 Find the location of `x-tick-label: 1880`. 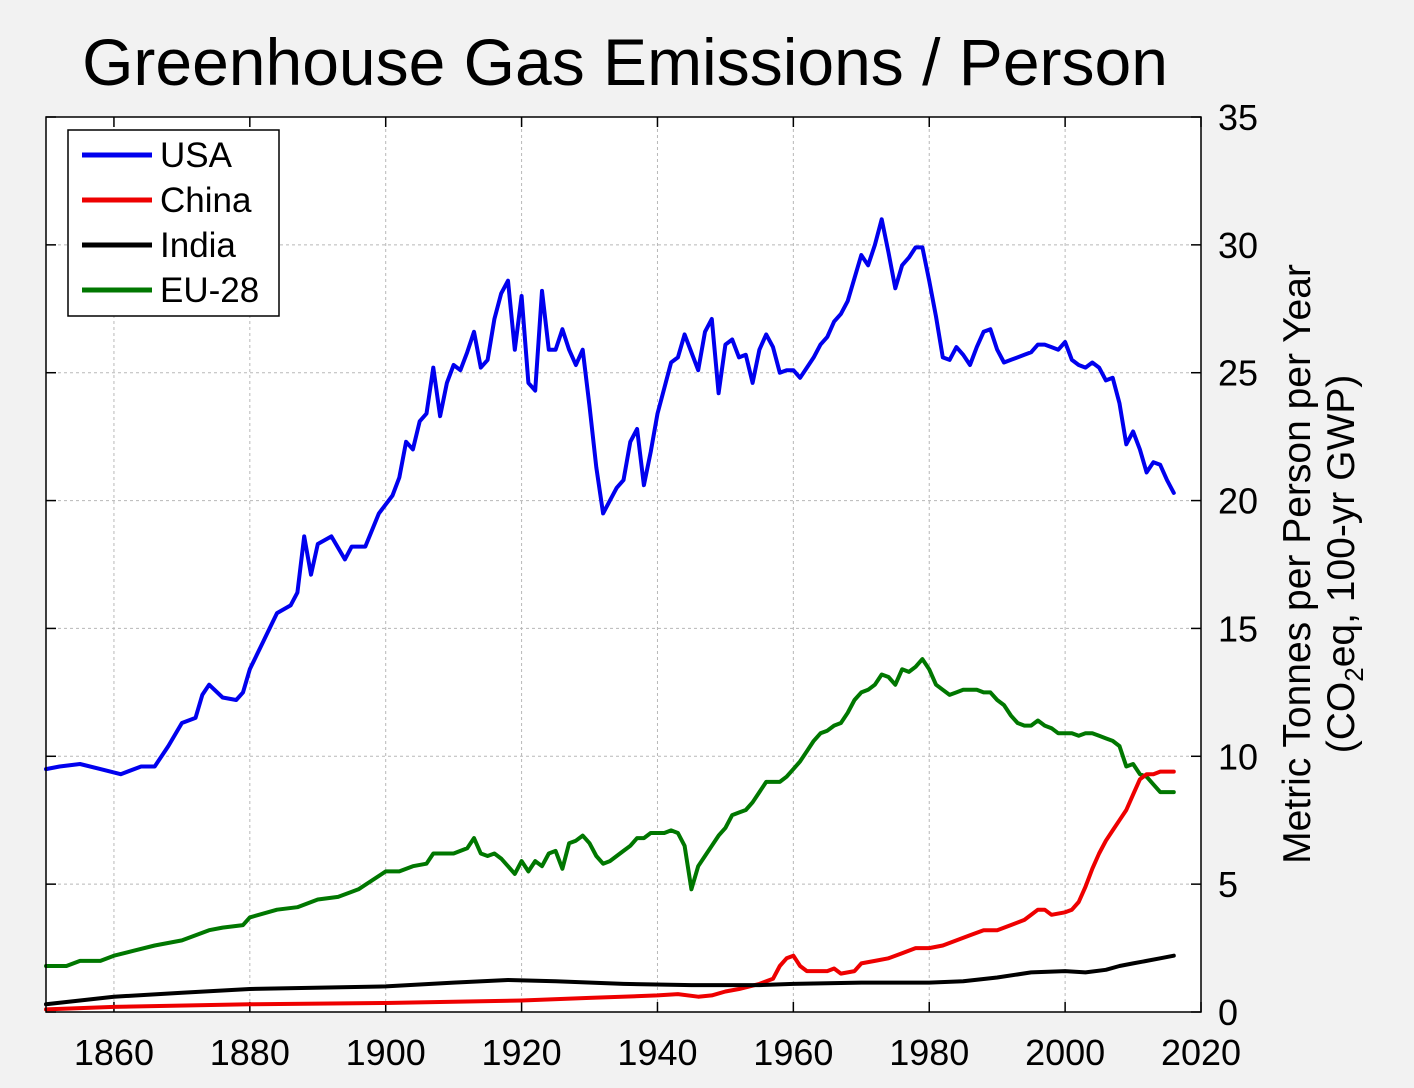

x-tick-label: 1880 is located at coordinates (250, 1052).